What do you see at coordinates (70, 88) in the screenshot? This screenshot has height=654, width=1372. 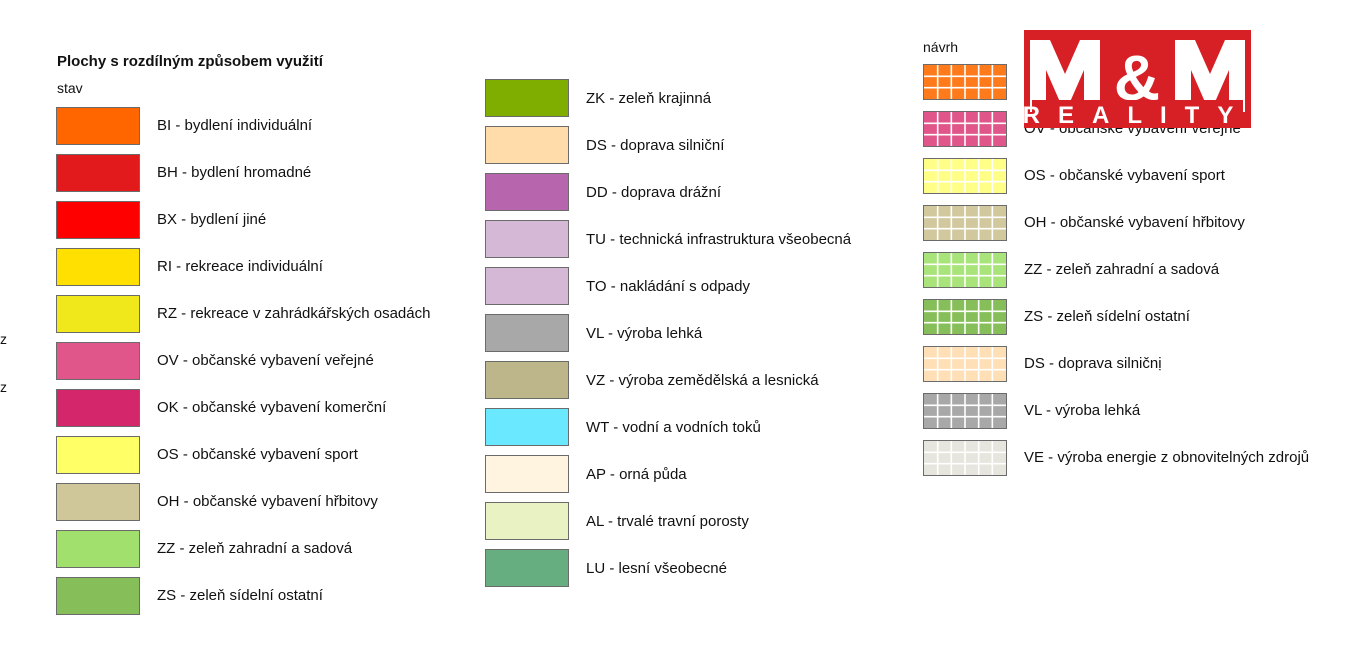 I see `stav-heading: stav` at bounding box center [70, 88].